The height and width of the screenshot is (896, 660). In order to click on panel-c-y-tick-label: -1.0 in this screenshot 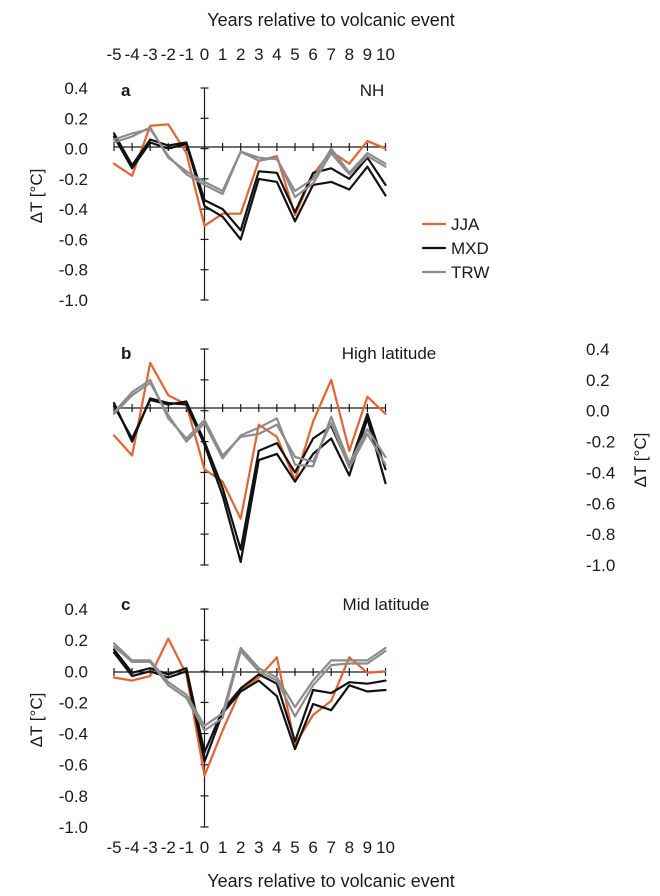, I will do `click(73, 827)`.